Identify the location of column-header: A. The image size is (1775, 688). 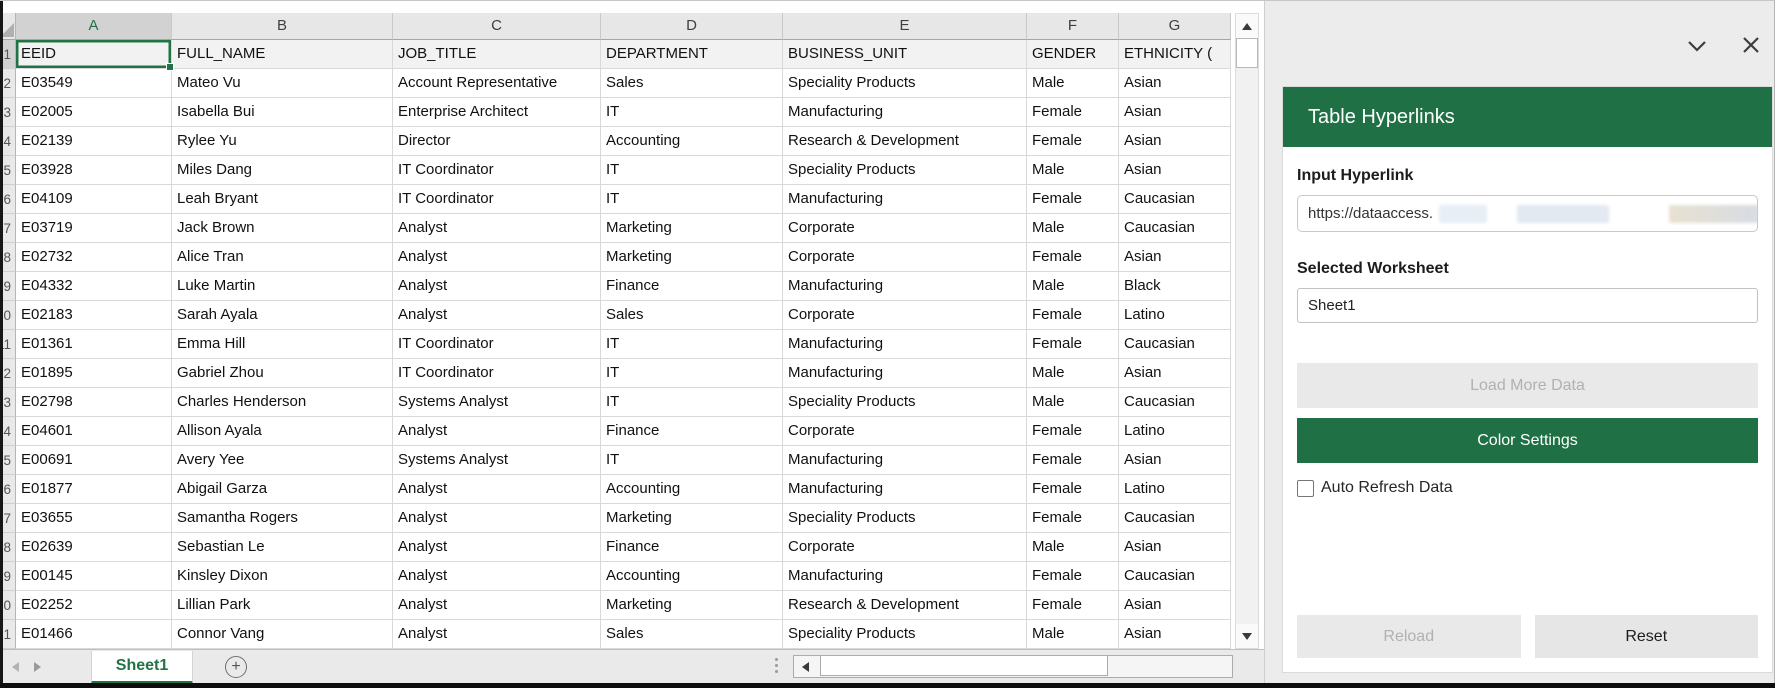
(94, 26).